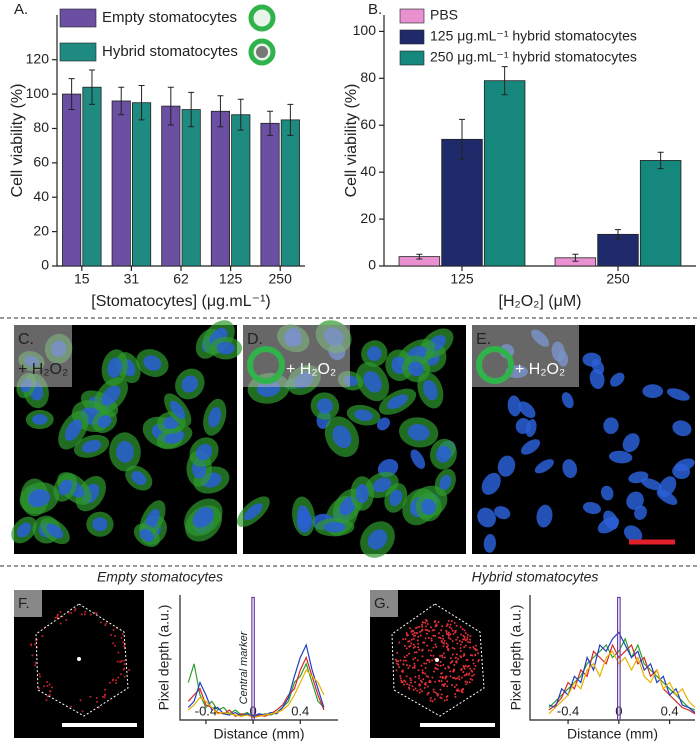 This screenshot has height=741, width=700. I want to click on y-tick-label: 100, so click(365, 30).